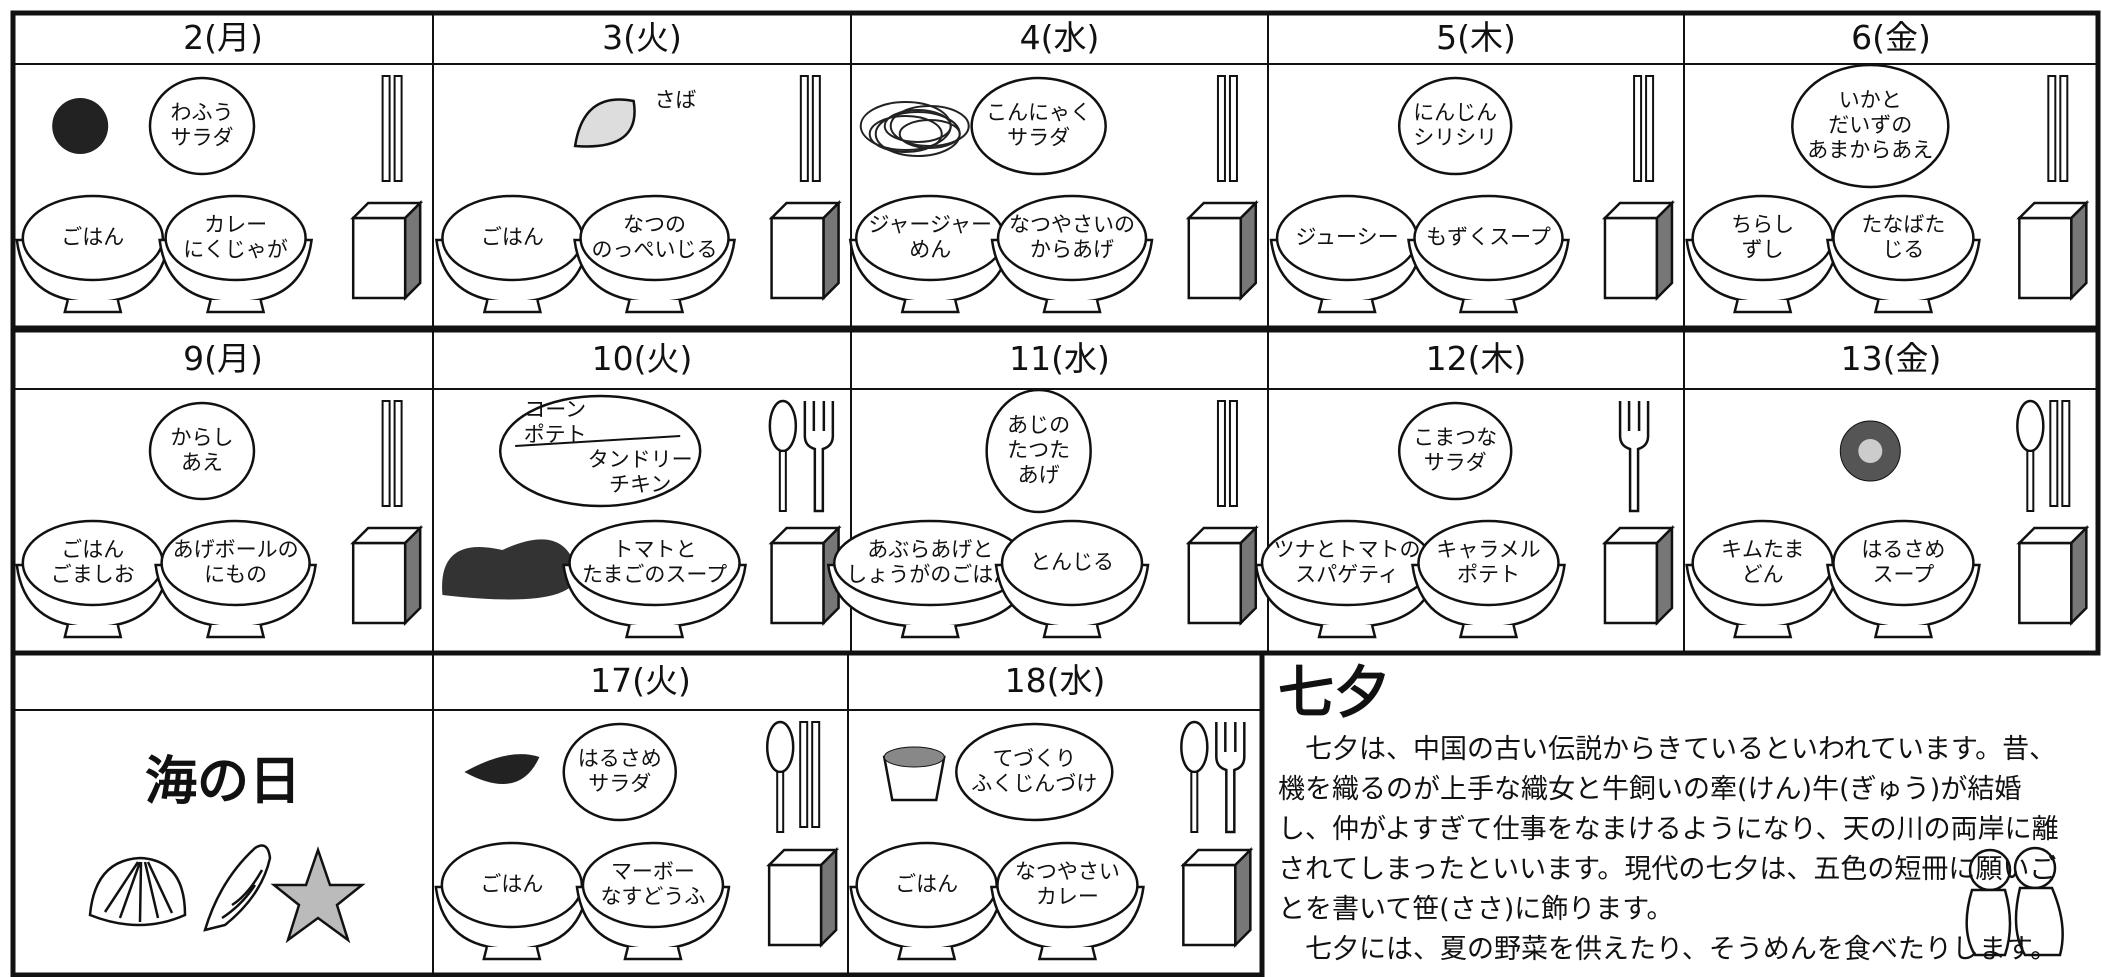 The image size is (2102, 977). What do you see at coordinates (1763, 250) in the screenshot?
I see `bowl-label: ずし` at bounding box center [1763, 250].